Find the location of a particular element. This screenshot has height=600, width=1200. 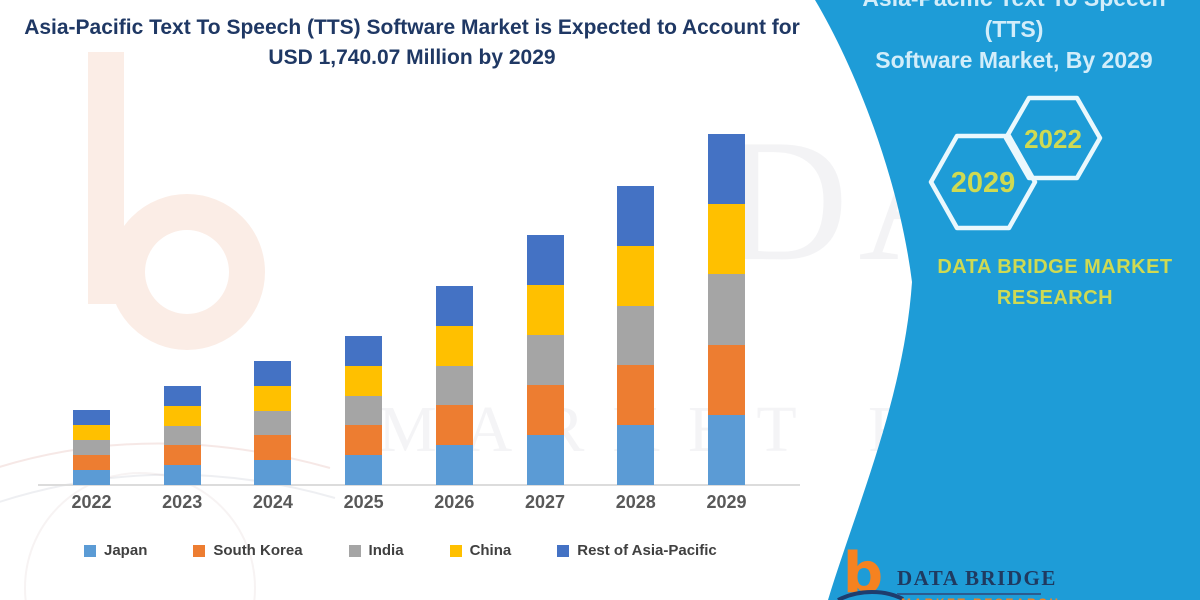

bar-segment-india-2022 is located at coordinates (91, 447).